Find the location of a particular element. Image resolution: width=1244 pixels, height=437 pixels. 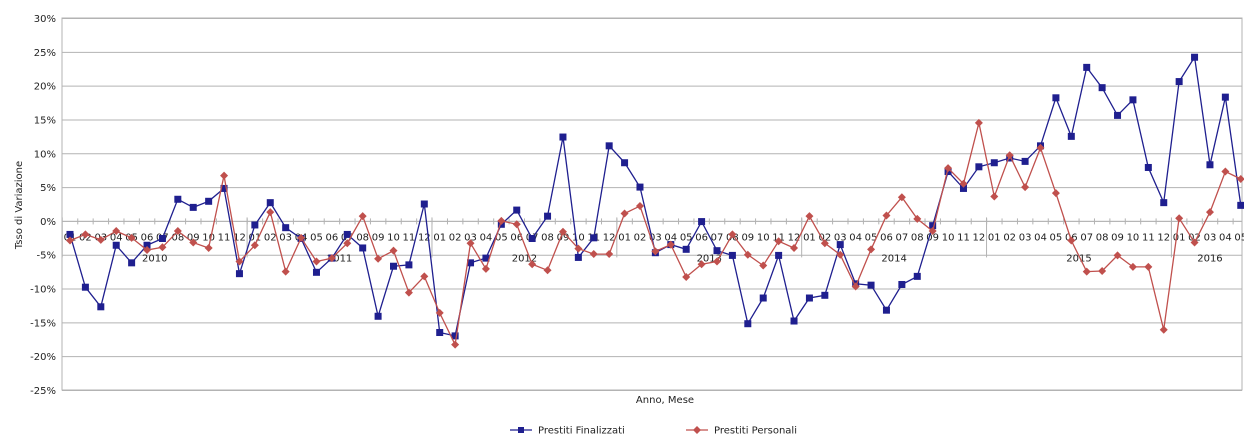

month-label: 06 is located at coordinates (701, 237).